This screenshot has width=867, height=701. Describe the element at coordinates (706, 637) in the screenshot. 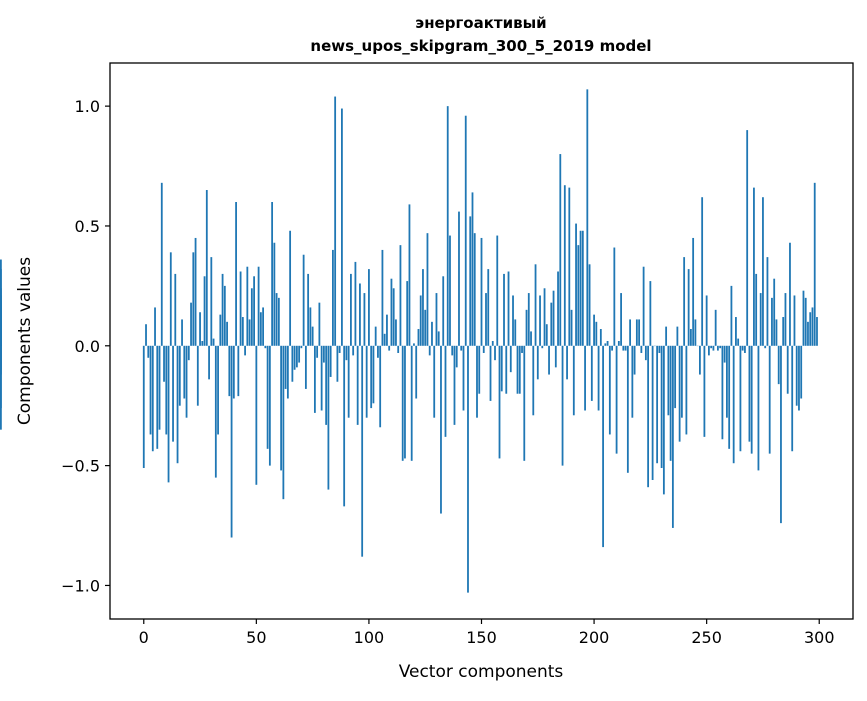

I see `x-tick-label: 250` at that location.